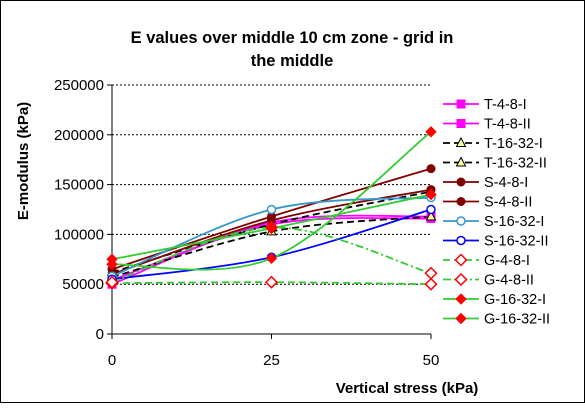 Image resolution: width=585 pixels, height=408 pixels. I want to click on legend-label: S-4-8-I, so click(506, 183).